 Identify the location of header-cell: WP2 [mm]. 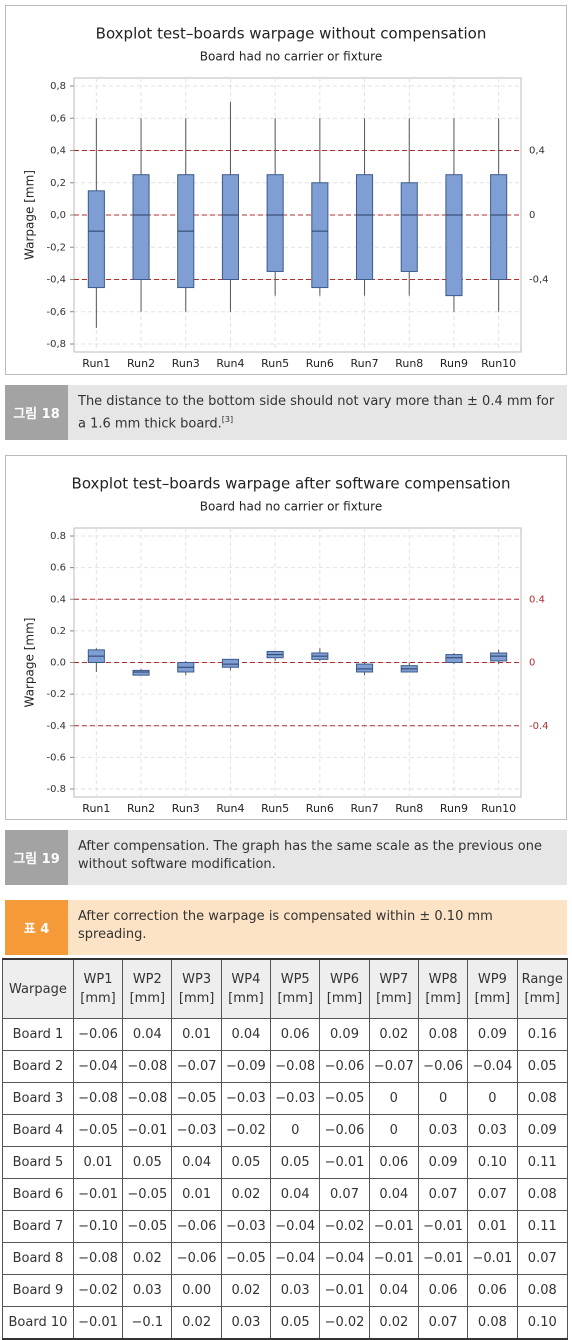
(147, 988).